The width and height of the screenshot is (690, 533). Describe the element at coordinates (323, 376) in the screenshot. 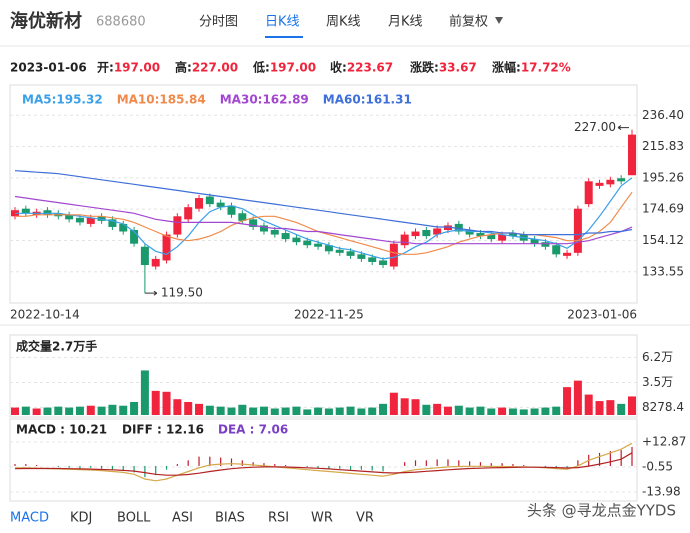

I see `volume-pane` at that location.